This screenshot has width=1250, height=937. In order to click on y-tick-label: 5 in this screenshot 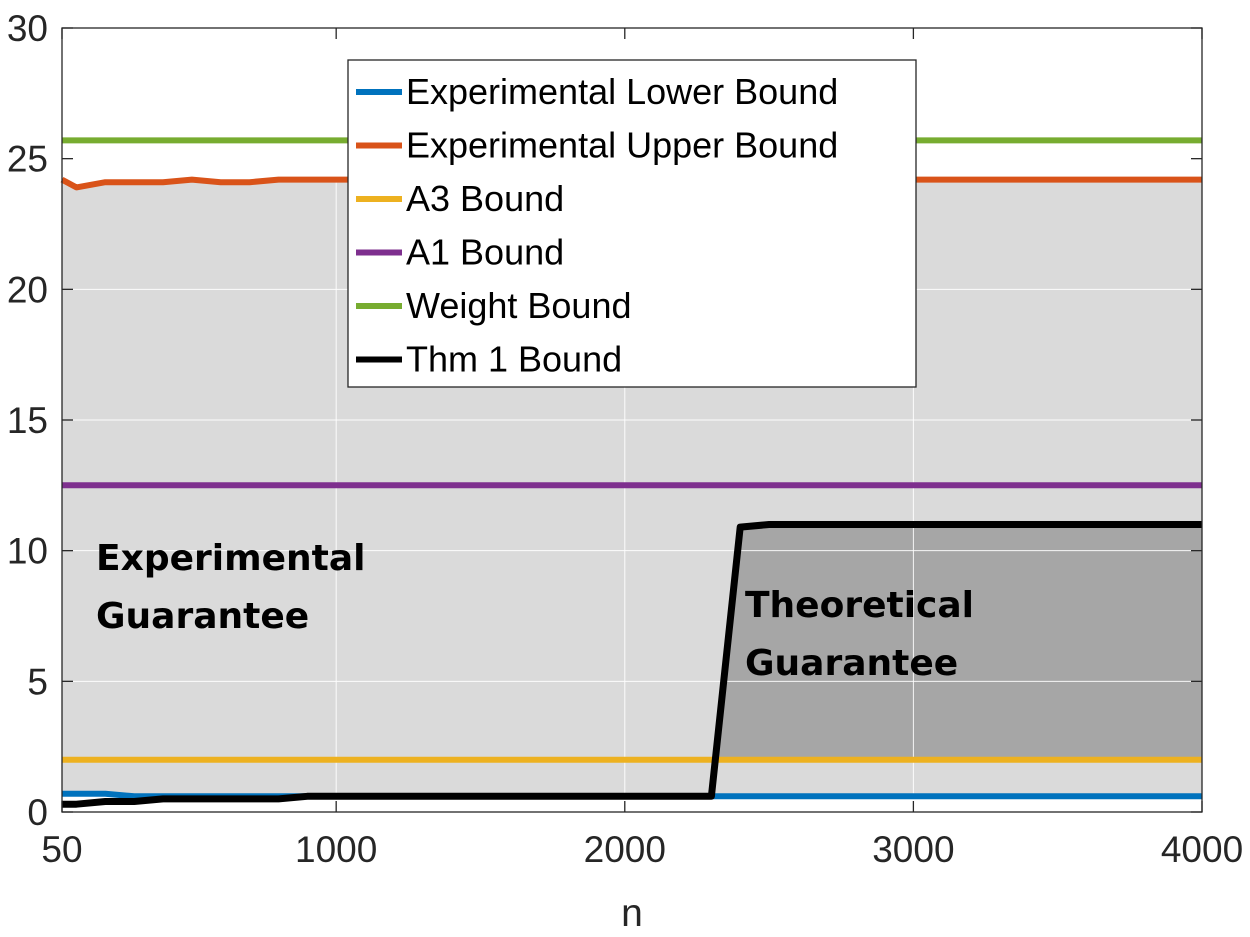, I will do `click(37, 681)`.